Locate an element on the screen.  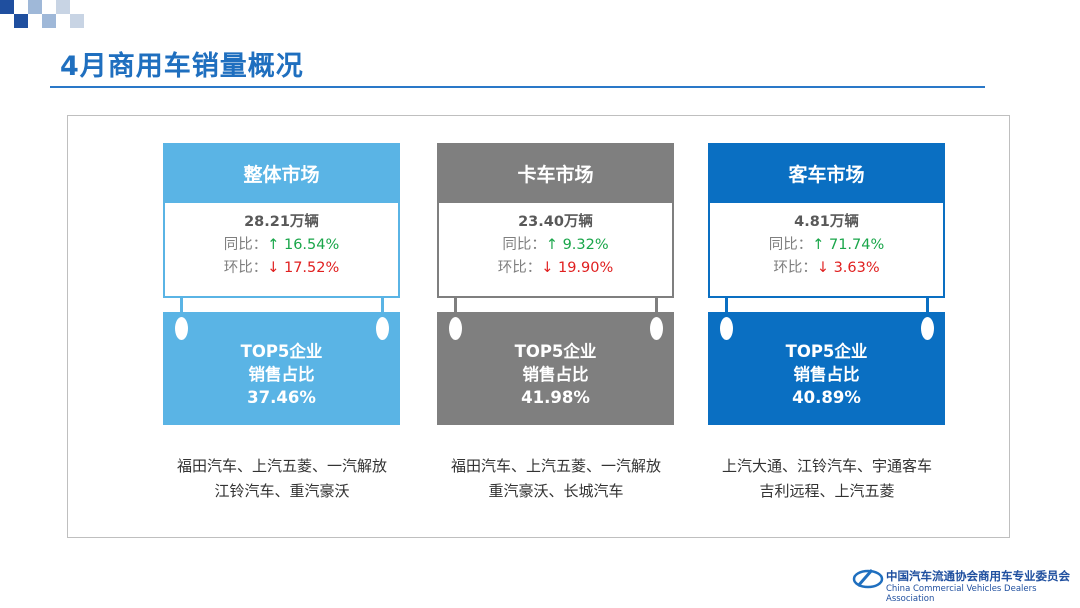
top5-box: TOP5企业 销售占比 41.98% is located at coordinates (555, 368).